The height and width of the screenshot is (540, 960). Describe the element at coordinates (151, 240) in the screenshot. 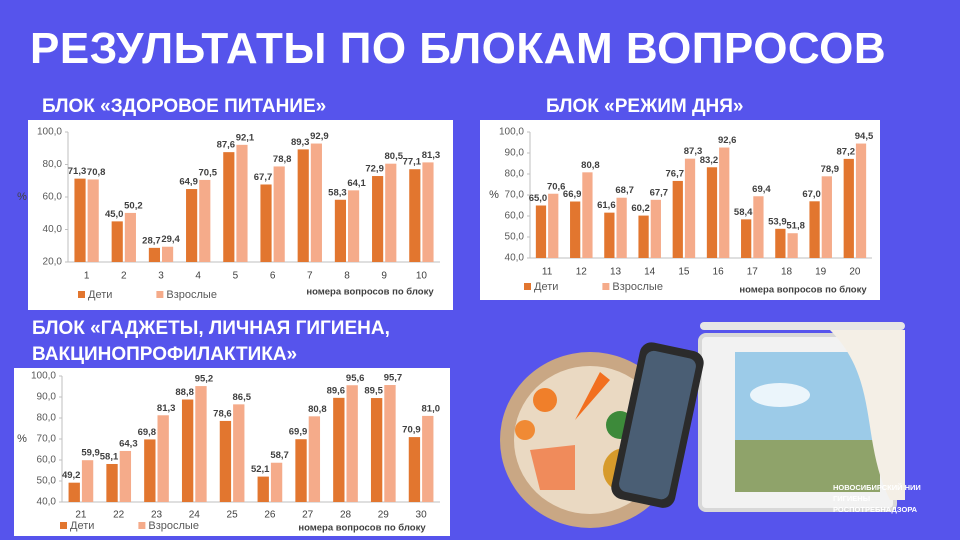

I see `value-label: 28,7` at that location.